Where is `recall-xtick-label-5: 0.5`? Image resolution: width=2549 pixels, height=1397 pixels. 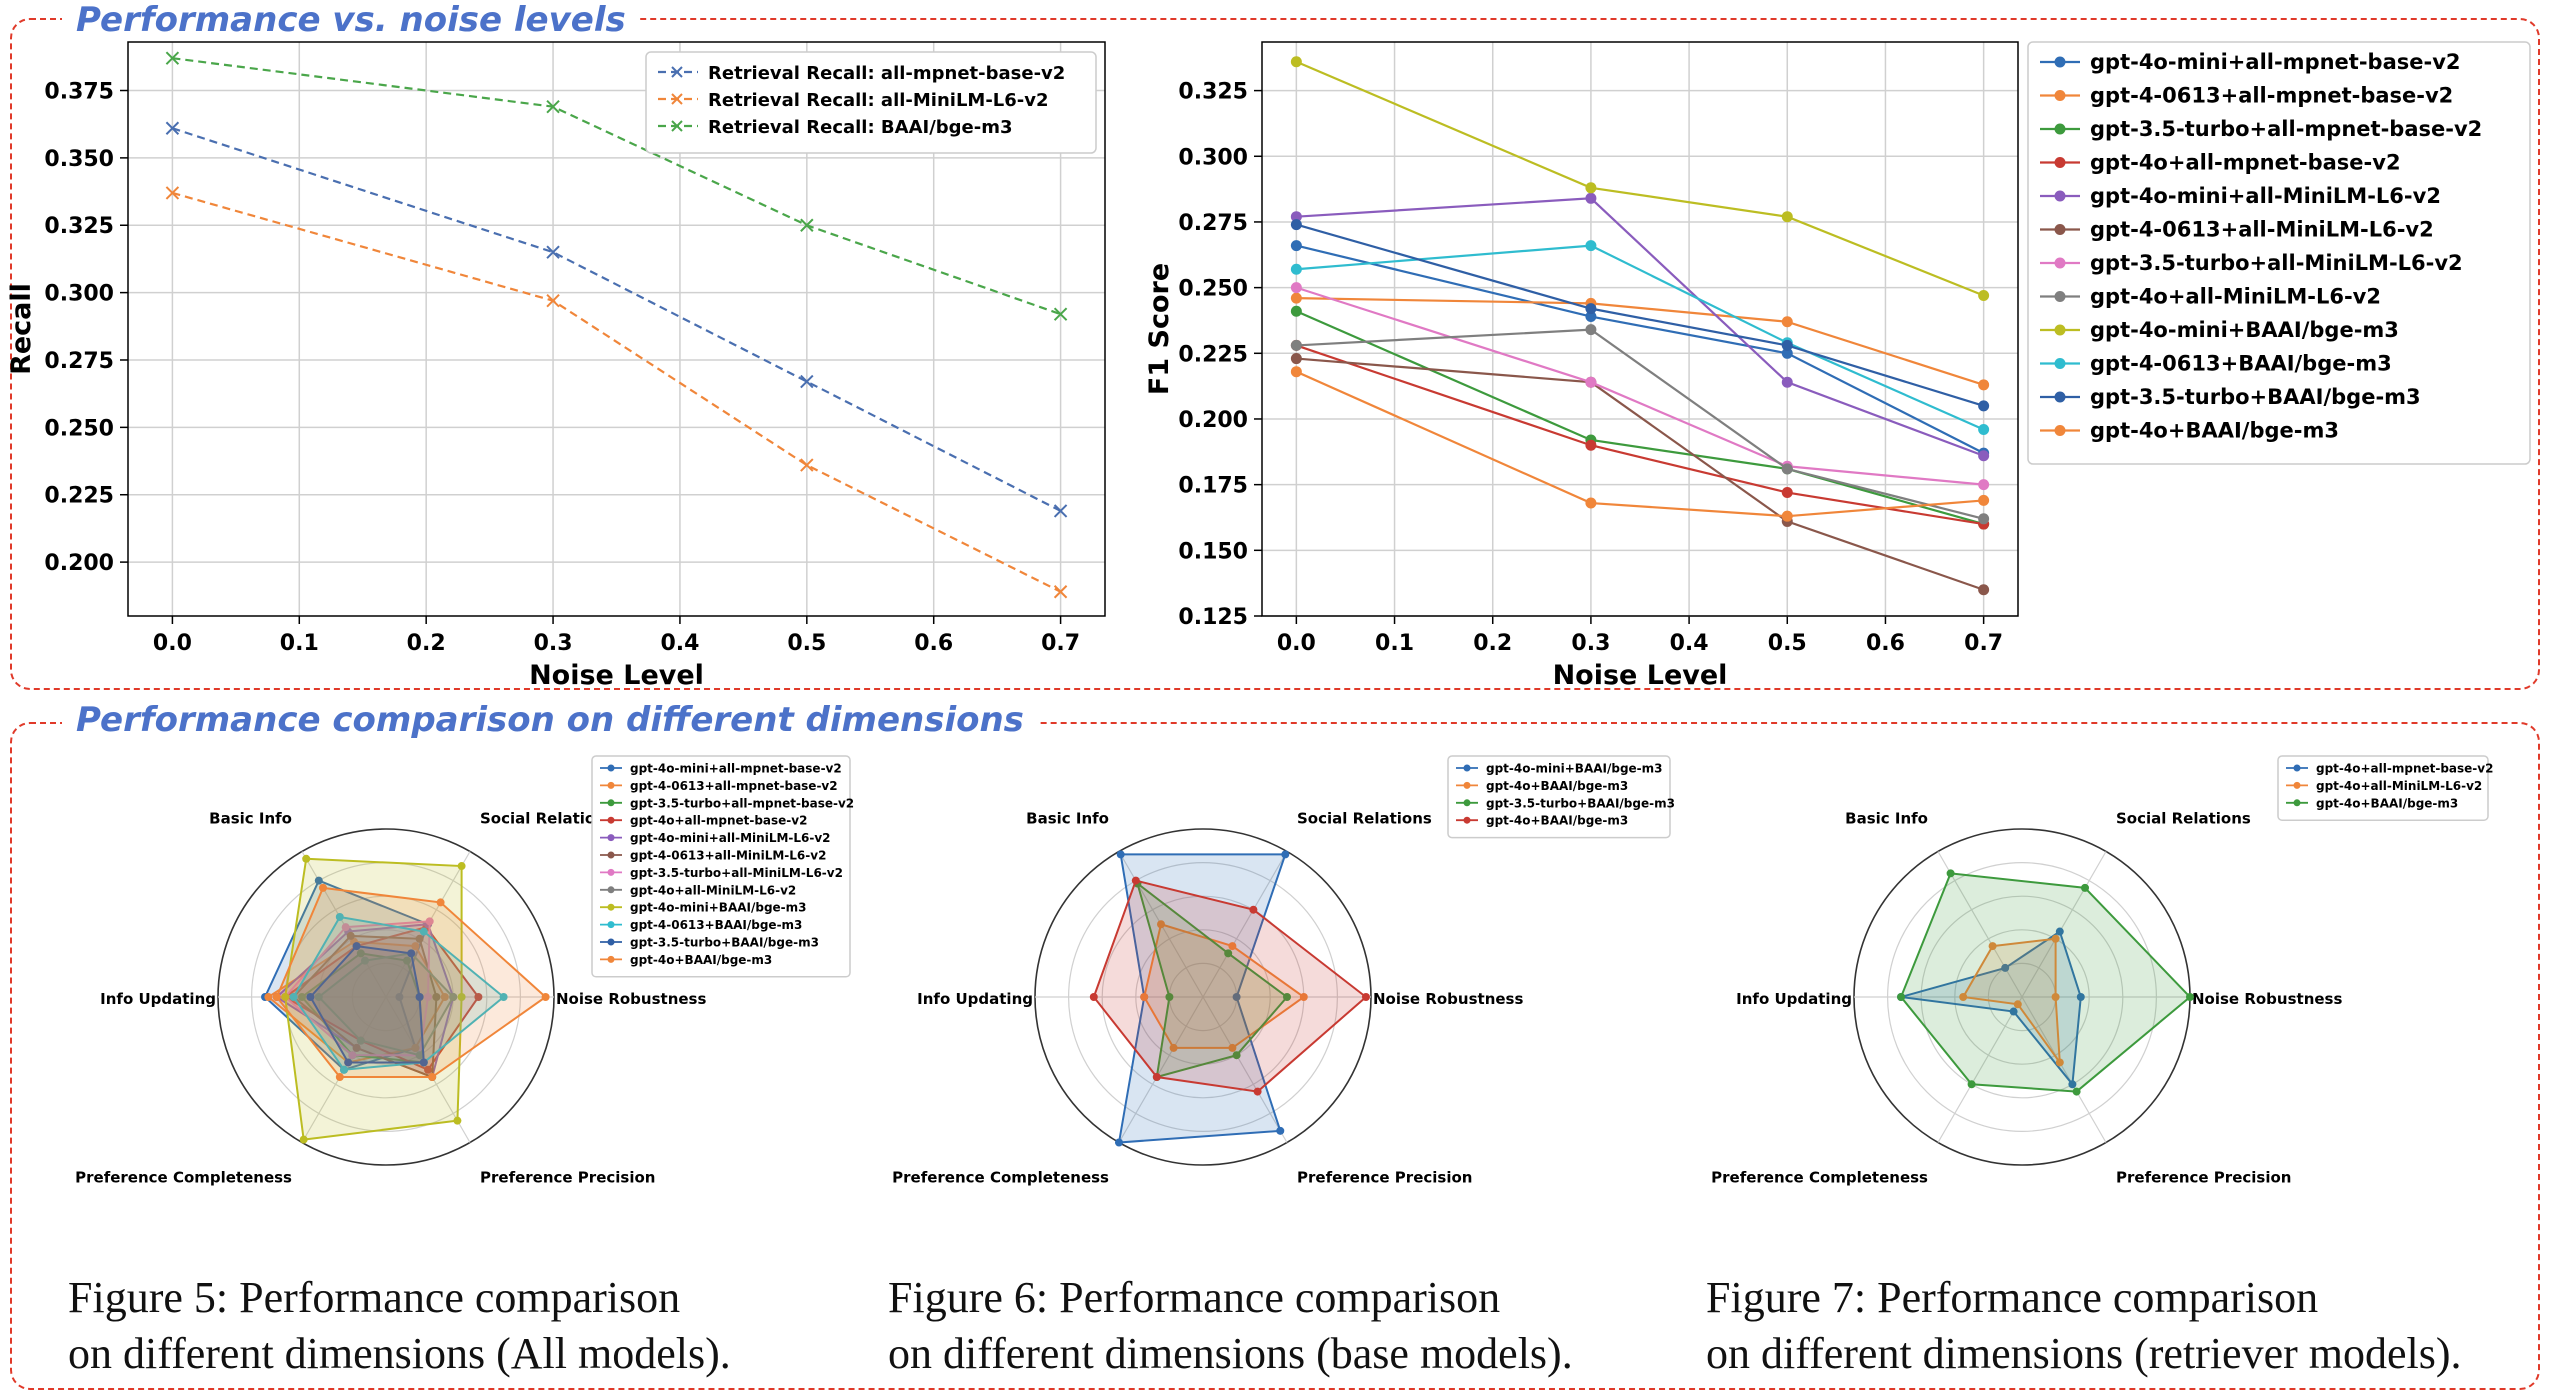 recall-xtick-label-5: 0.5 is located at coordinates (806, 643).